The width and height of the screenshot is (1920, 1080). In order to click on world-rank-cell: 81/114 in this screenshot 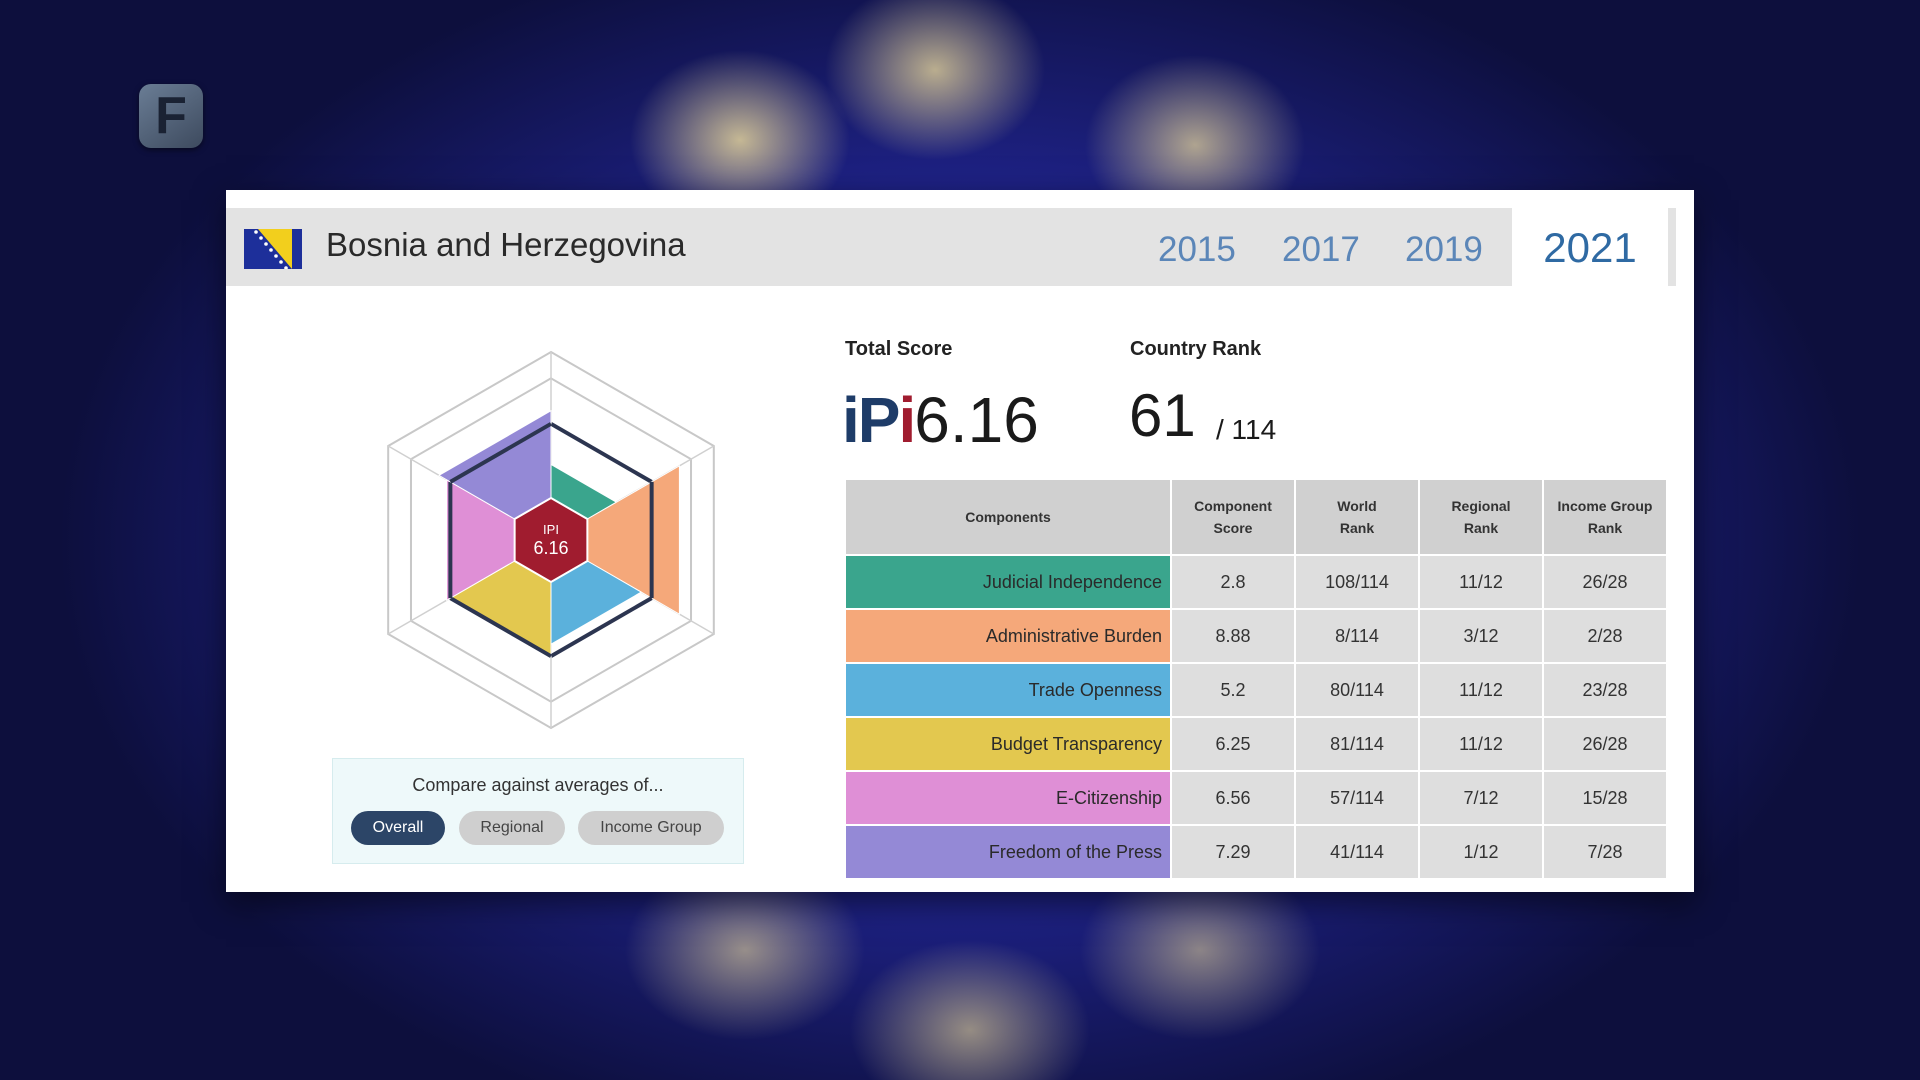, I will do `click(1357, 744)`.